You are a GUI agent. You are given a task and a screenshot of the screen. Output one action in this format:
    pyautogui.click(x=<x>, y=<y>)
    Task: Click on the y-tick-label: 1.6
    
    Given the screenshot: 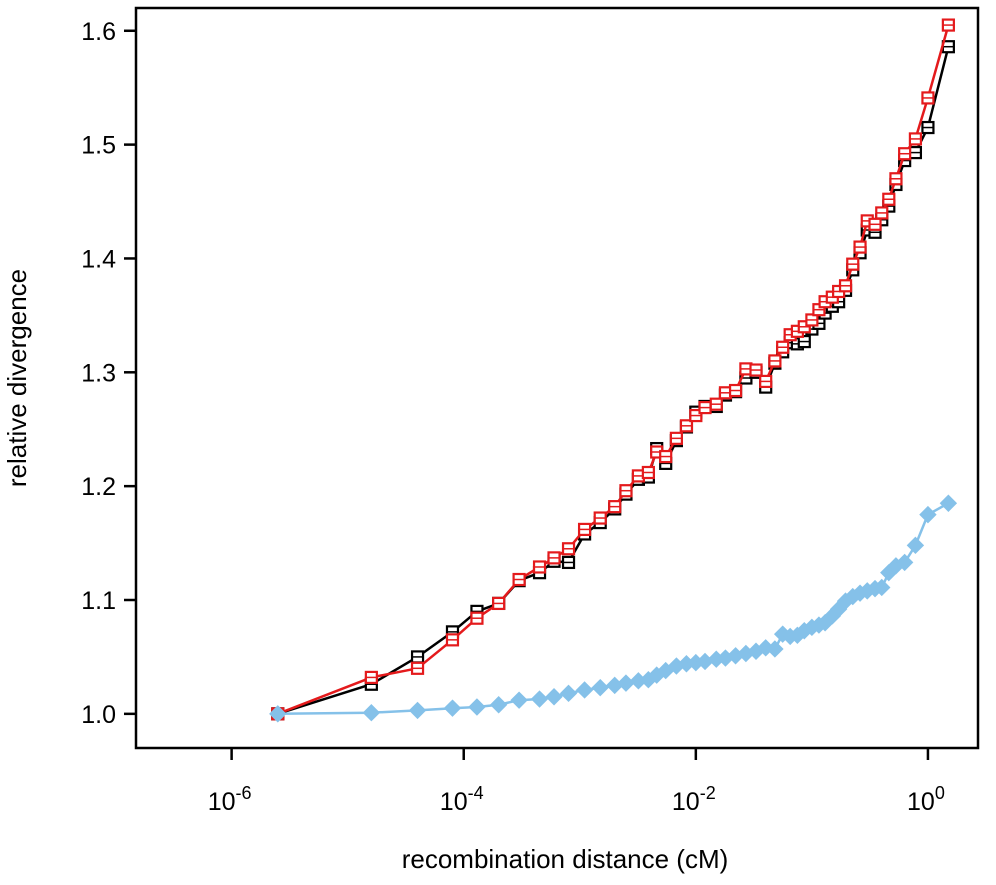 What is the action you would take?
    pyautogui.click(x=98, y=32)
    